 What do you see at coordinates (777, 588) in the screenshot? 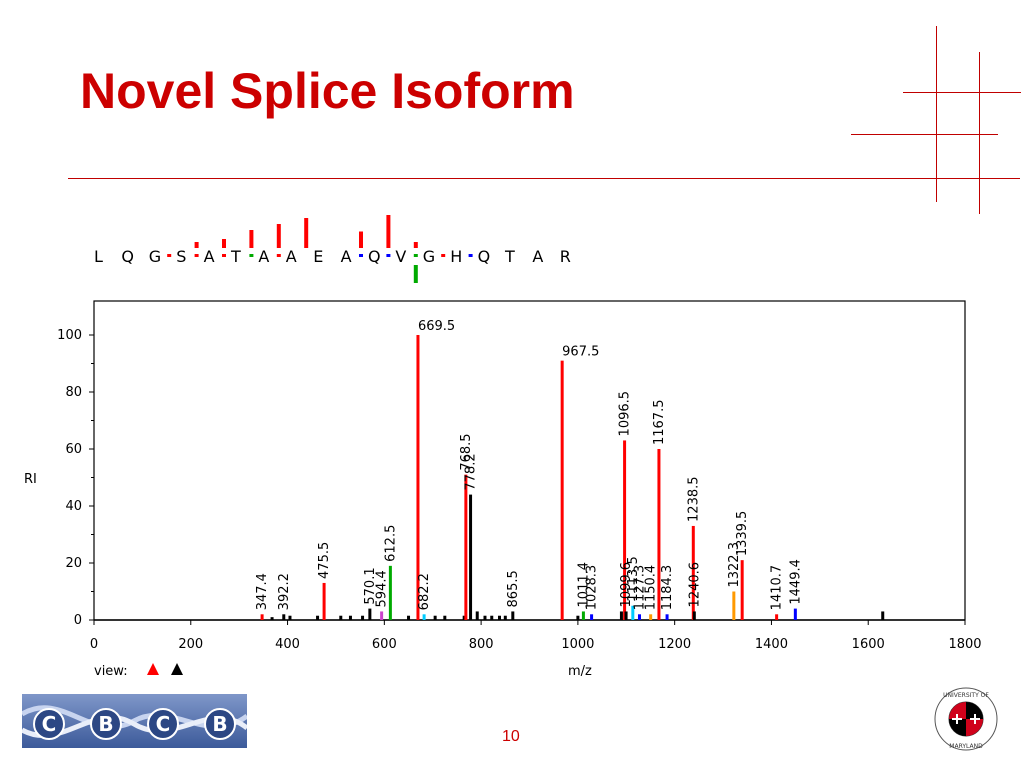
I see `peak-label: 1410.7` at bounding box center [777, 588].